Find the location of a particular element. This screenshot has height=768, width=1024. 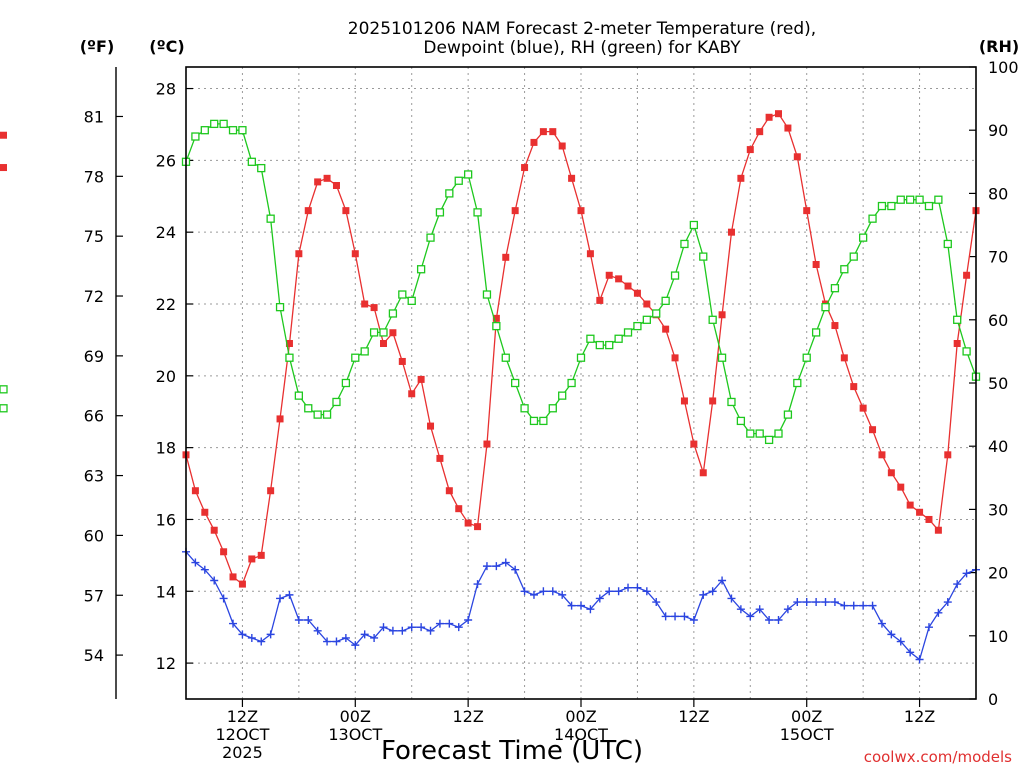

rh-tick-label: 90 is located at coordinates (998, 130).